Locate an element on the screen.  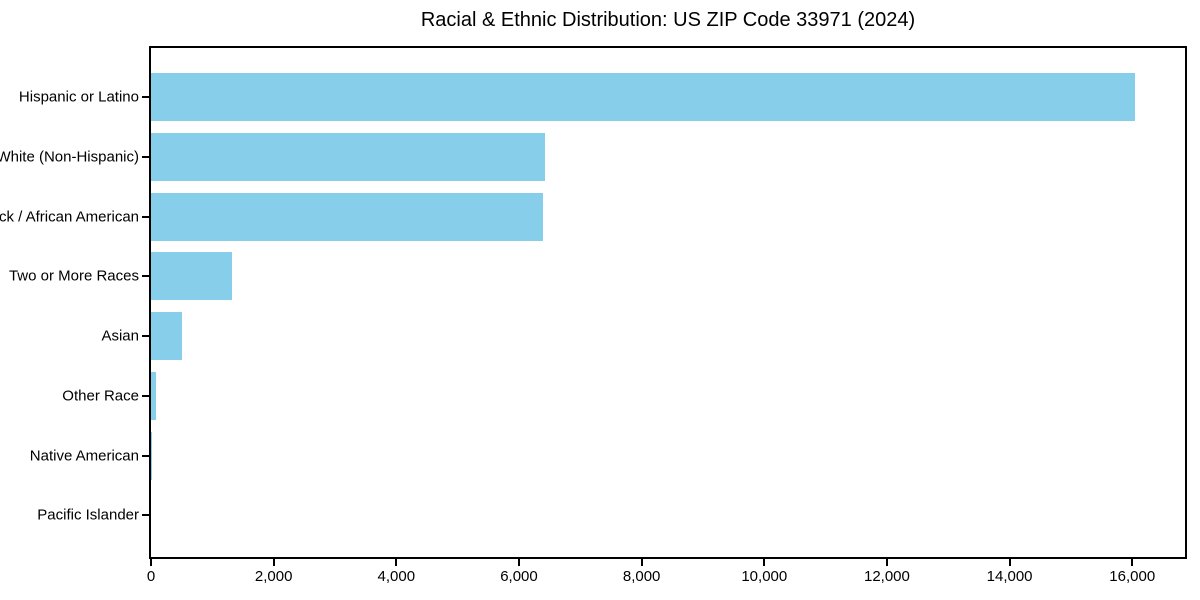
x-tick-label: 6,000 is located at coordinates (519, 576).